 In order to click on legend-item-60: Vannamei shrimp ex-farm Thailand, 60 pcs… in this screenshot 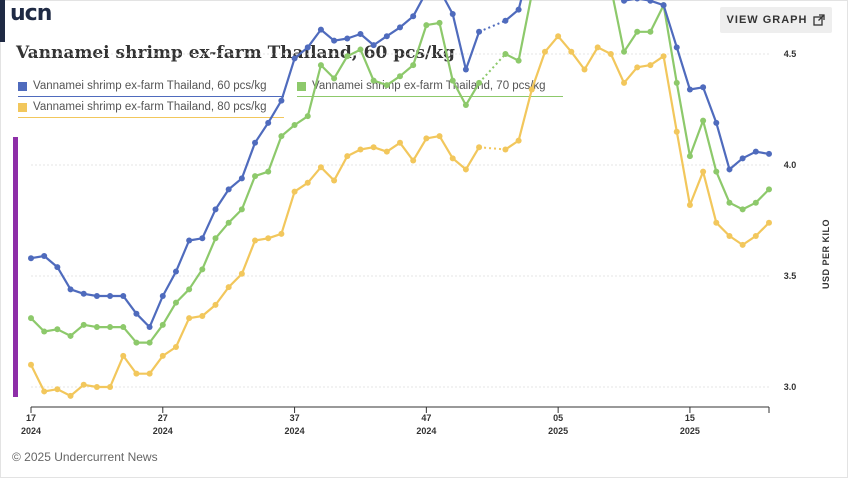, I will do `click(151, 88)`.